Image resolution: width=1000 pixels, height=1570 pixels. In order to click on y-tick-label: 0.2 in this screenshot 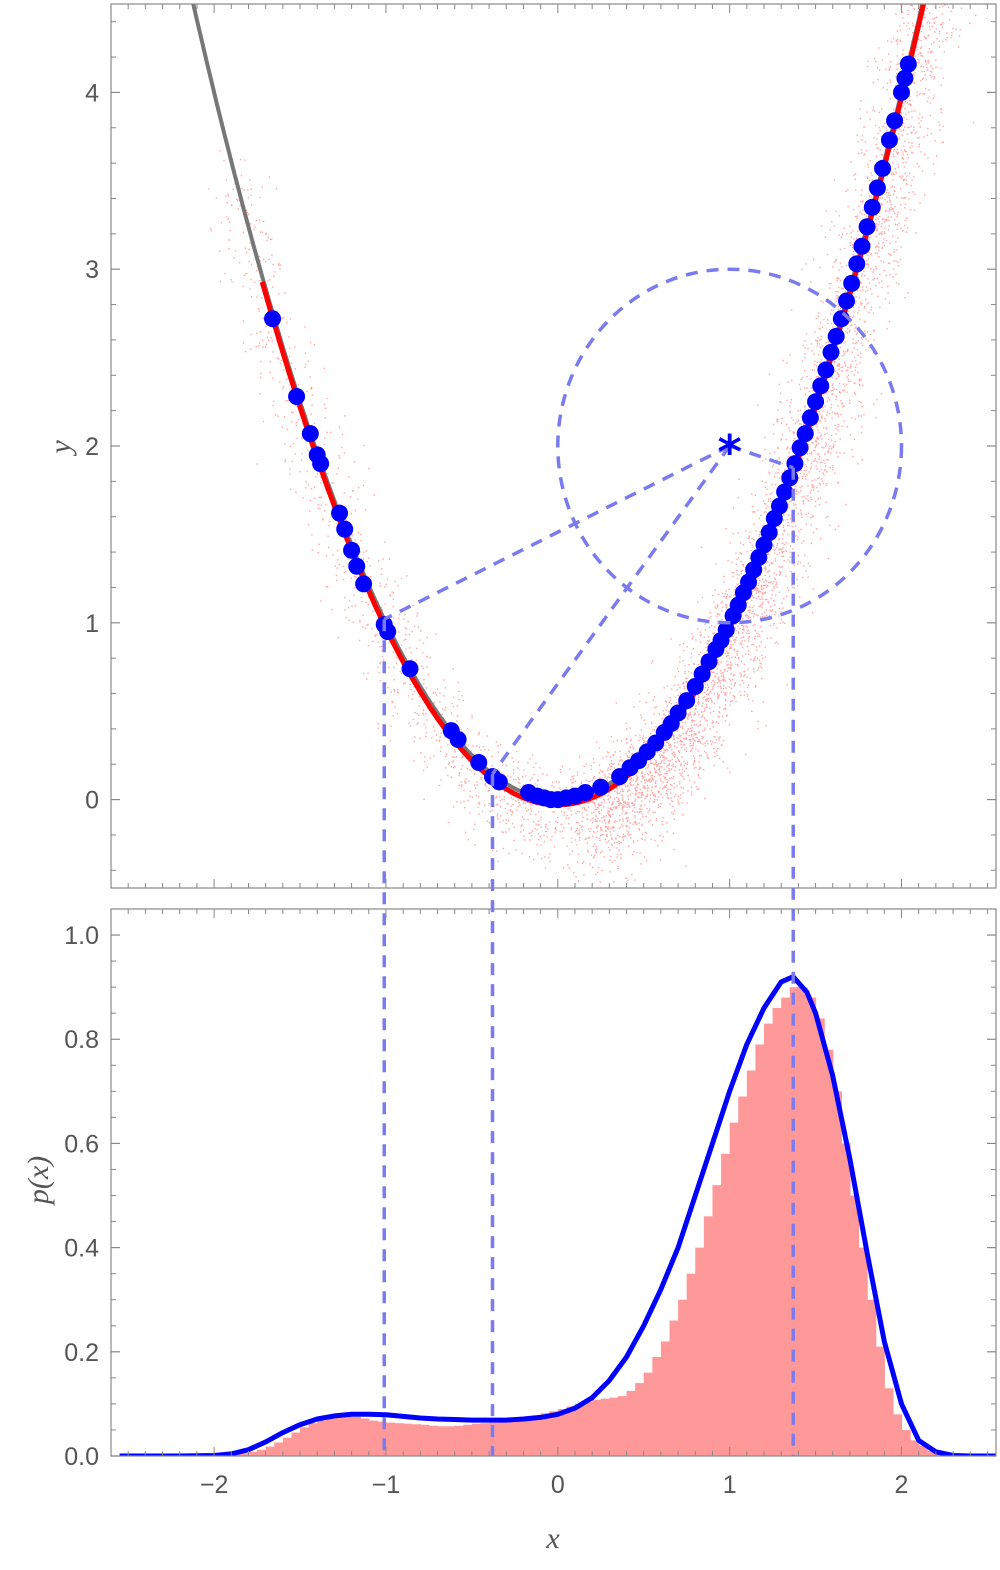, I will do `click(81, 1353)`.